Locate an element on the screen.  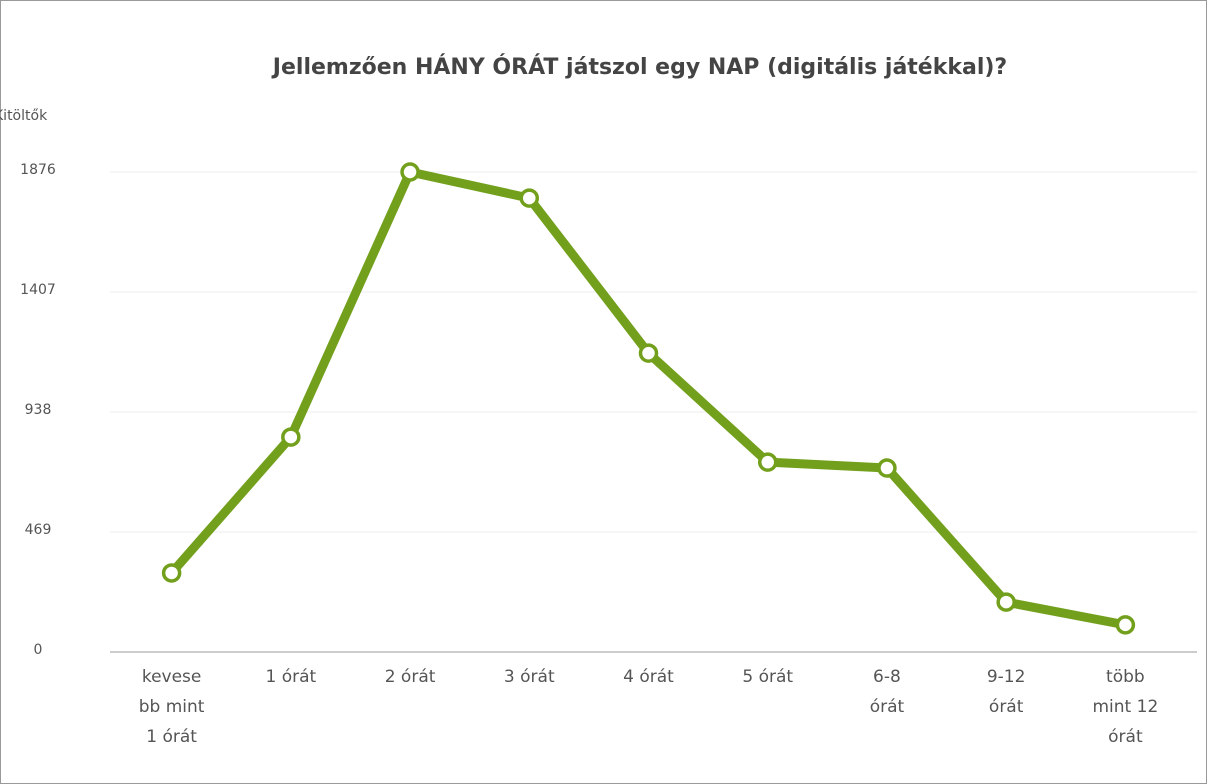
x-tick-label: több mint 12 órát is located at coordinates (1126, 707).